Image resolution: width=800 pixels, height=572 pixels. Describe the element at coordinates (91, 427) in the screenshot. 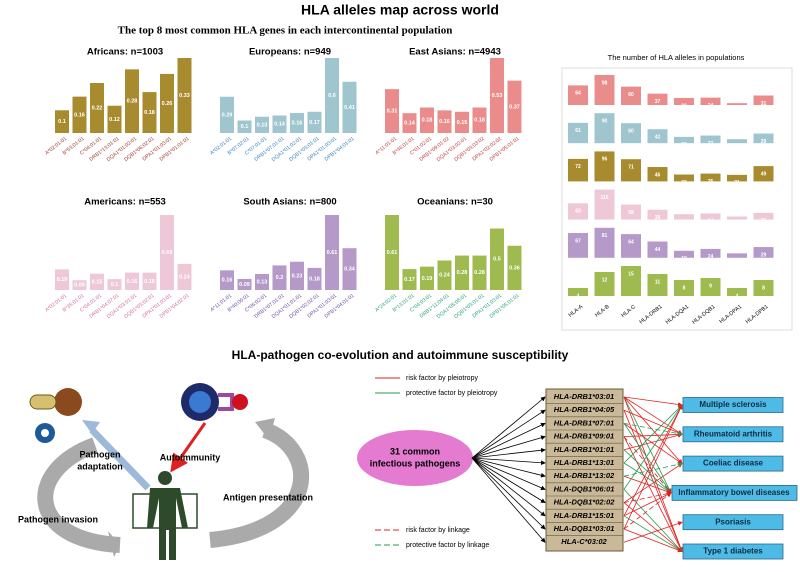

I see `adaptation-head` at that location.